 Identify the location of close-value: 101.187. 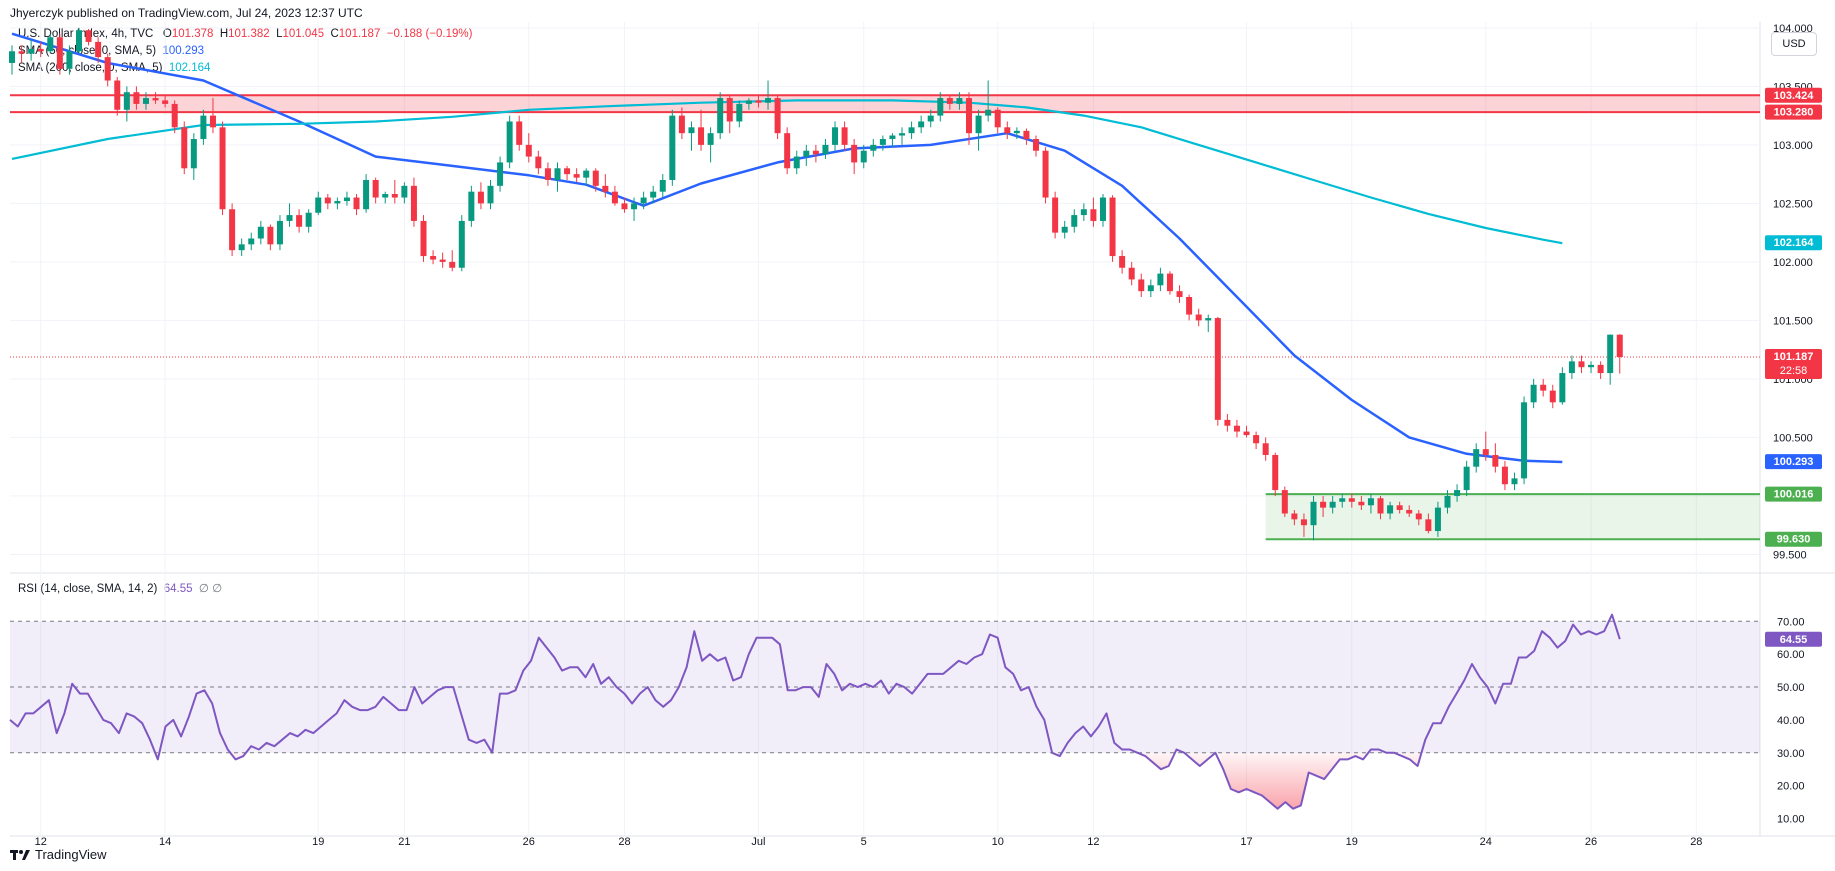
(359, 34).